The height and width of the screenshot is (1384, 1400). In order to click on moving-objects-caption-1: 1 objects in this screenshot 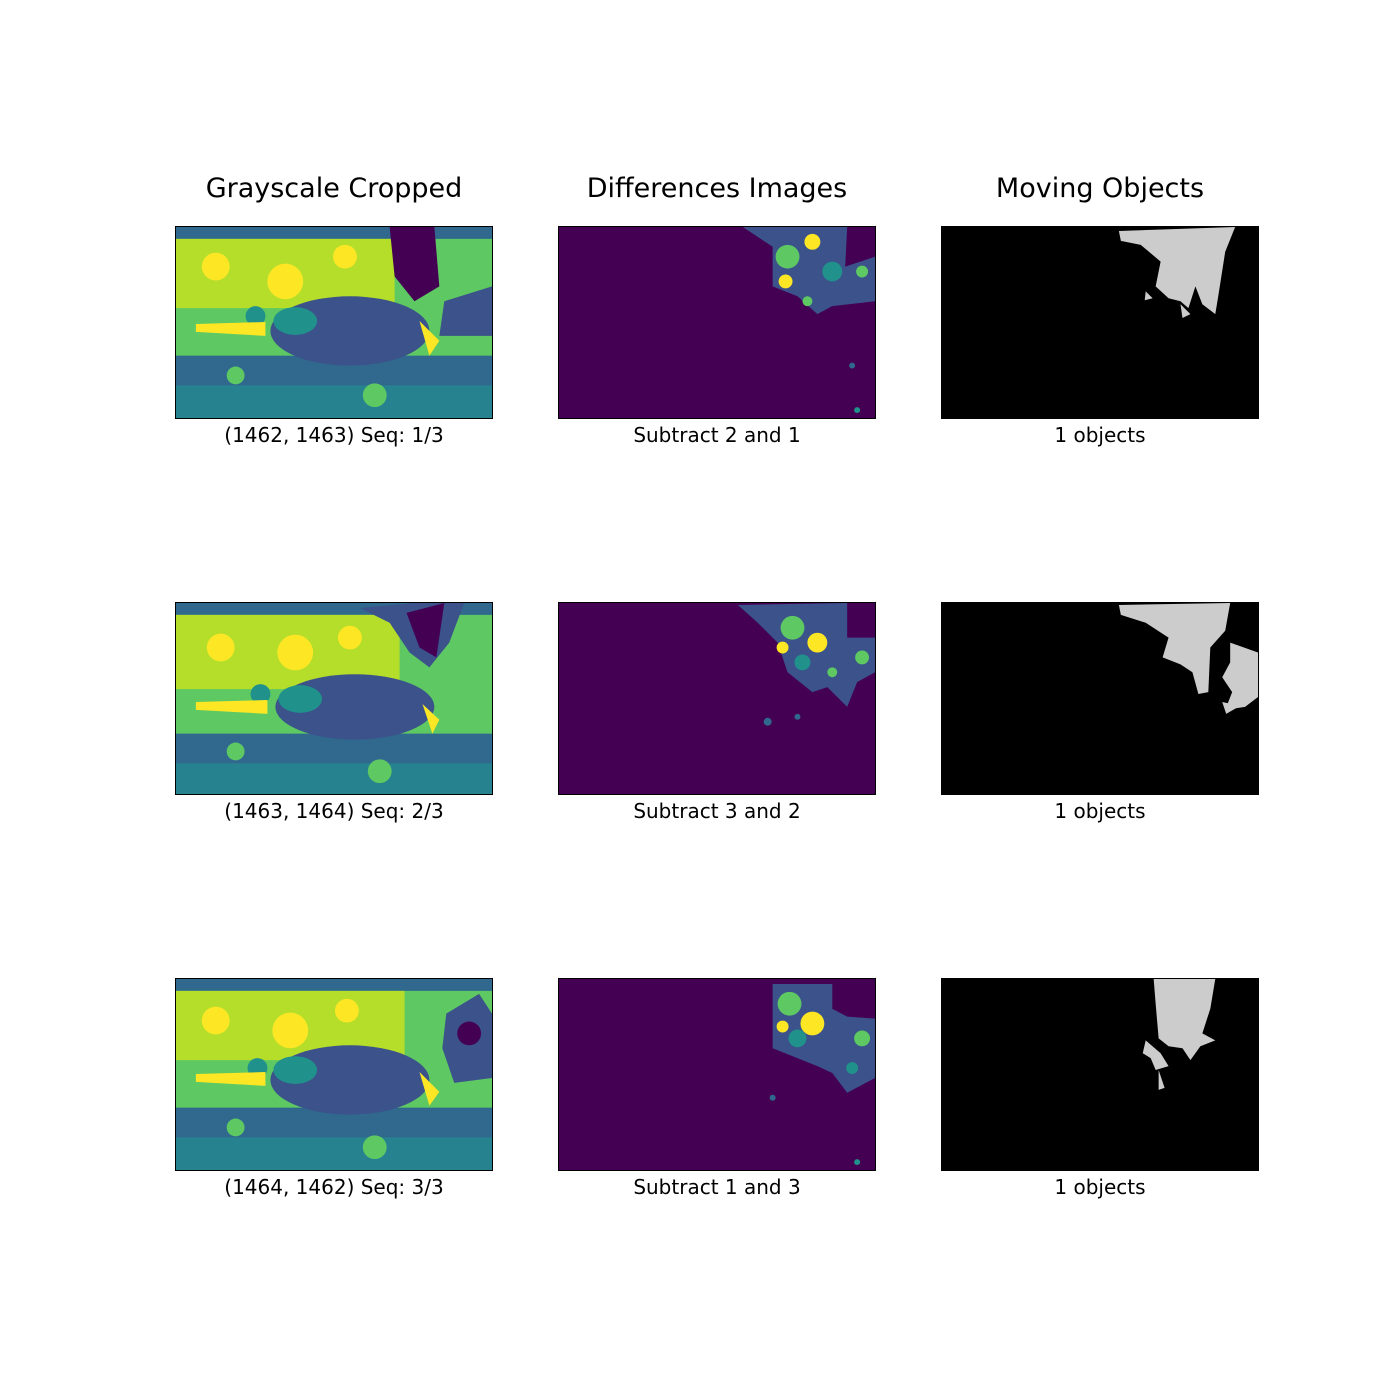, I will do `click(1100, 435)`.